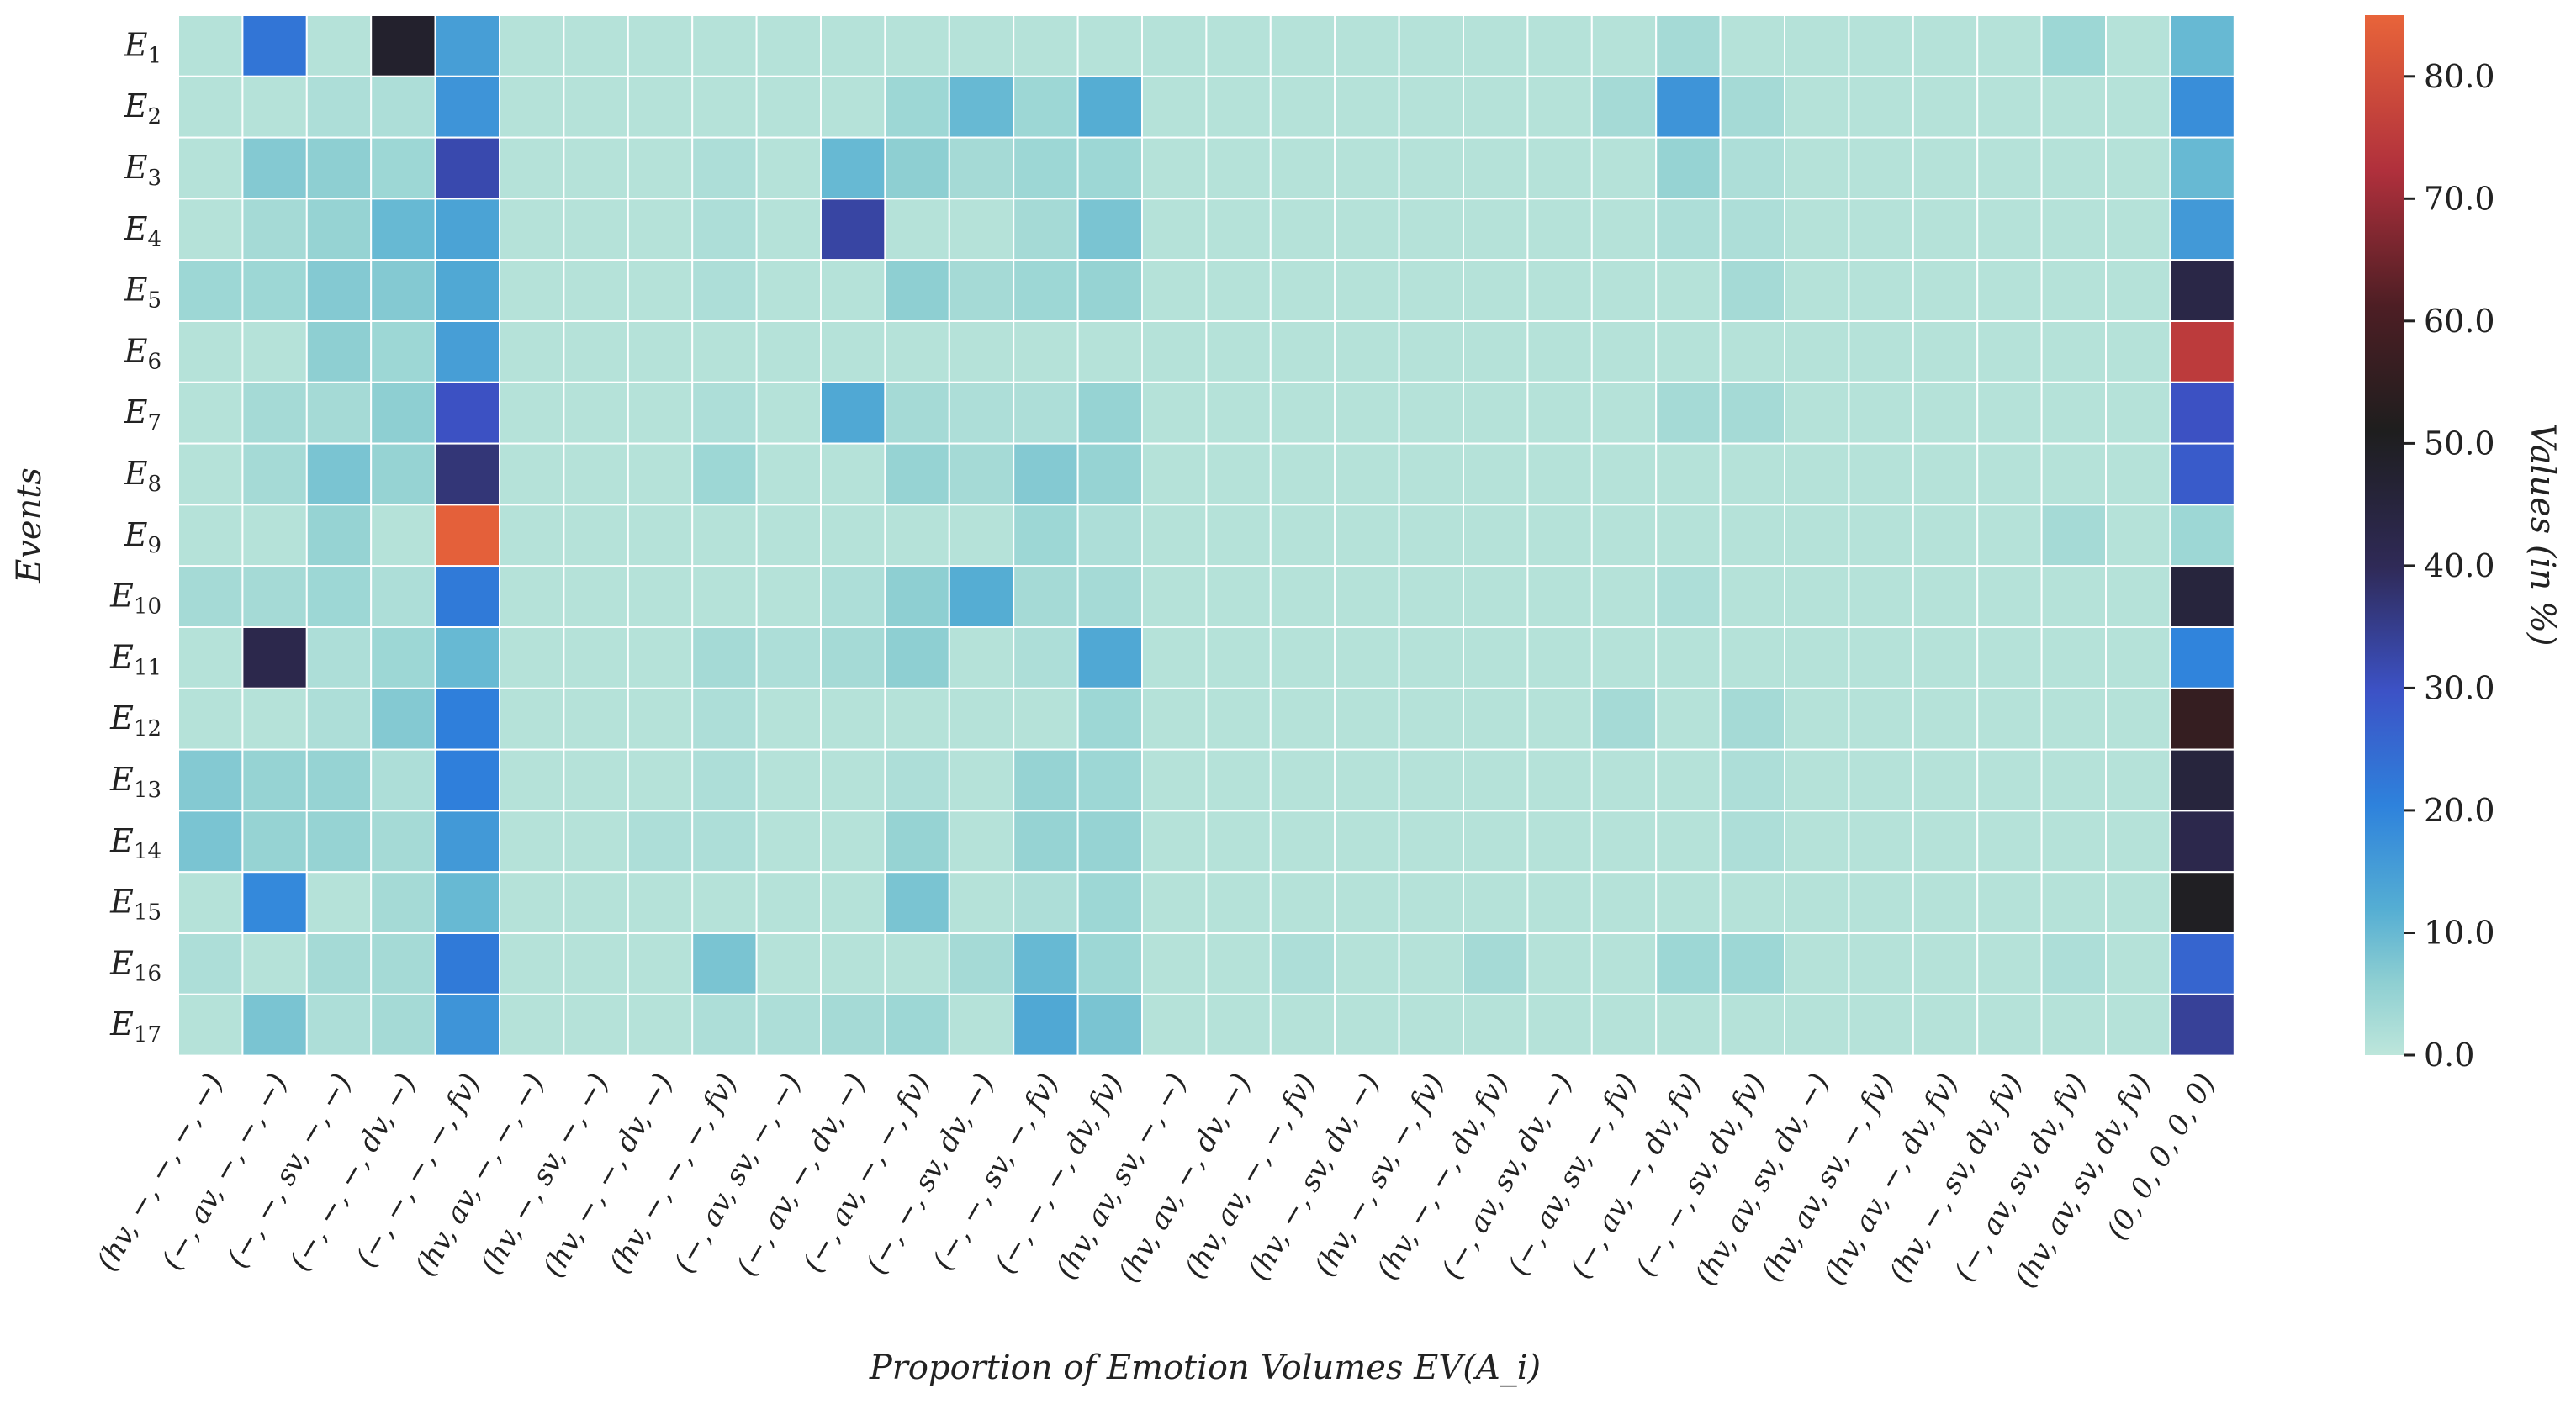 Image resolution: width=2576 pixels, height=1404 pixels. Describe the element at coordinates (2430, 544) in the screenshot. I see `colorbar: 0.0 10.0 20.0 30.0 40.0 50.0 60.0 70.0 80.0` at that location.